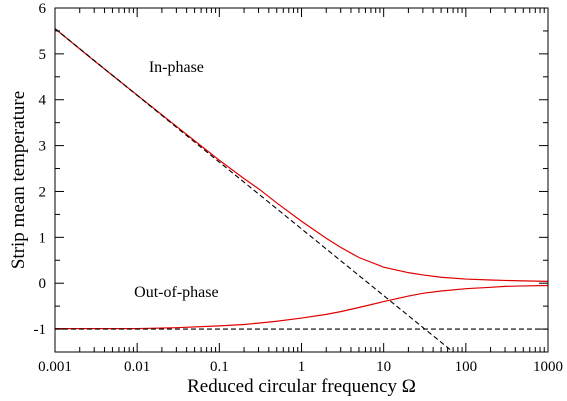 The image size is (567, 401). Describe the element at coordinates (43, 284) in the screenshot. I see `y-tick-label: 0` at that location.